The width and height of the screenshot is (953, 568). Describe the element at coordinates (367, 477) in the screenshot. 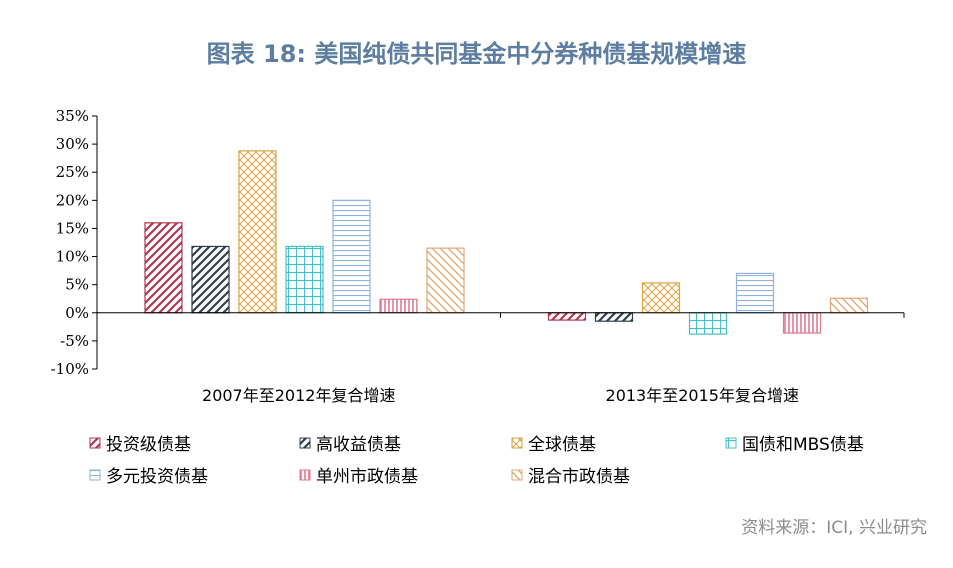

I see `legend-label: 单州市政债基` at that location.